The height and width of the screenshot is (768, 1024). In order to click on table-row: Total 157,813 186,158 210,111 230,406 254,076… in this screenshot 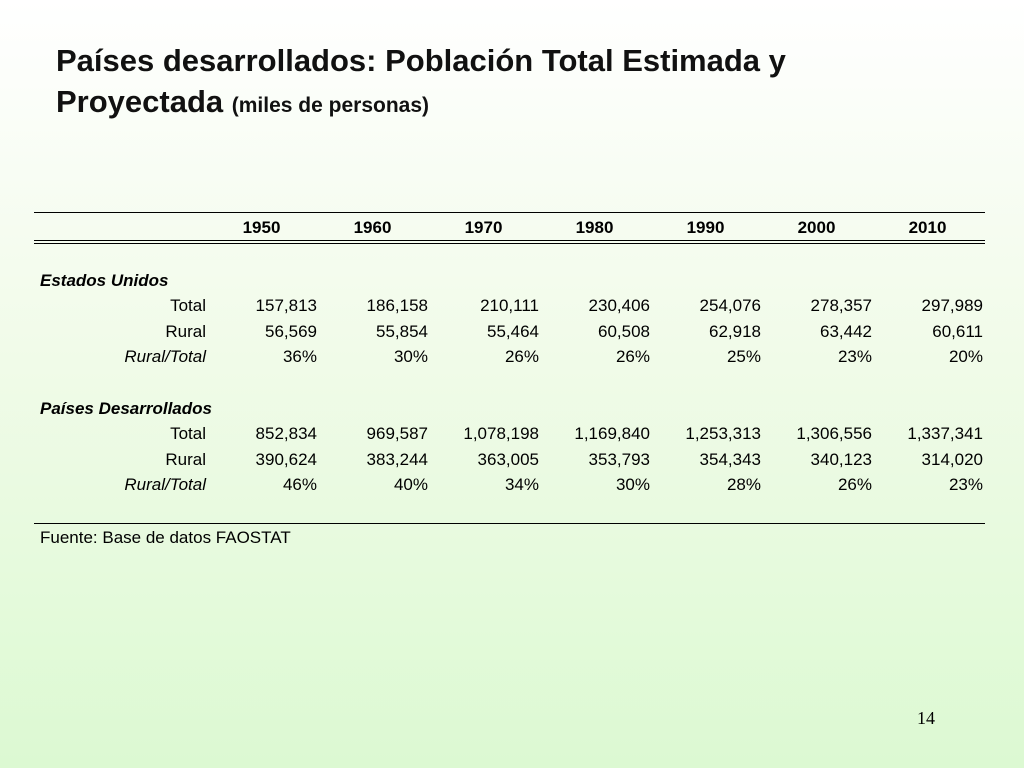, I will do `click(508, 306)`.